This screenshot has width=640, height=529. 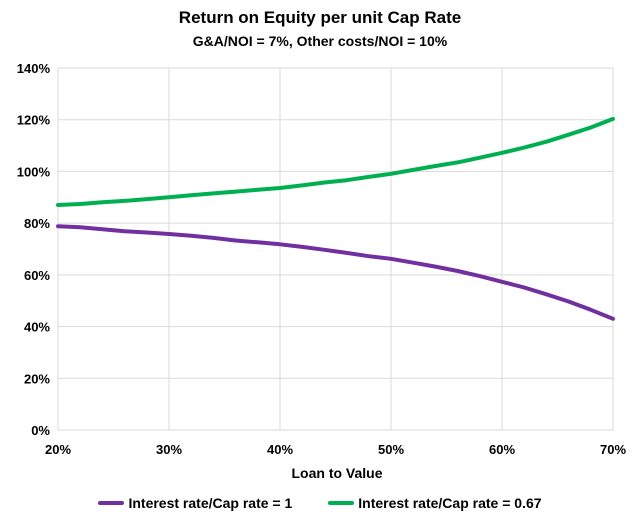 What do you see at coordinates (336, 473) in the screenshot?
I see `x-axis-title: Loan to Value` at bounding box center [336, 473].